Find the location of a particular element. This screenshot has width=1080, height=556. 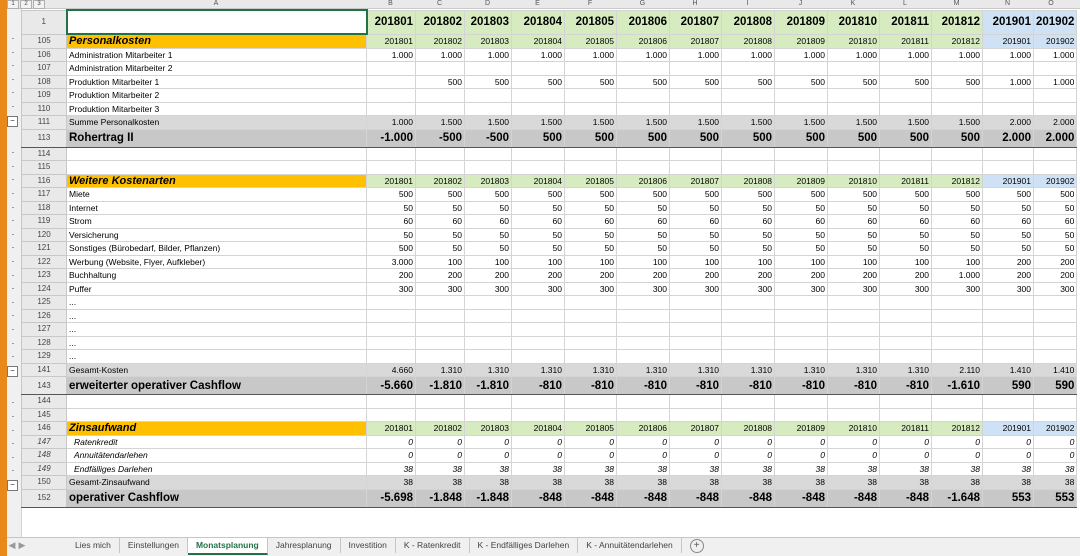

column-letter: E is located at coordinates (537, 3).